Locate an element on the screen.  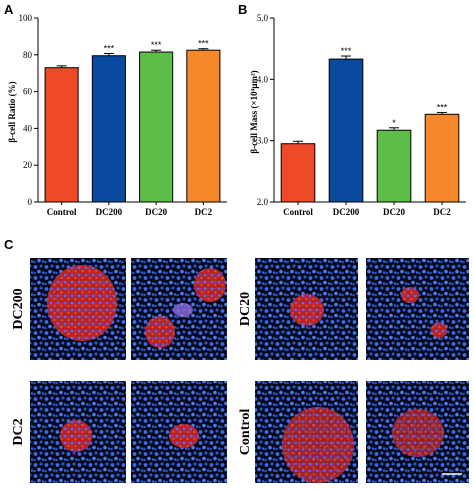
micrograph-dc200-b is located at coordinates (179, 309).